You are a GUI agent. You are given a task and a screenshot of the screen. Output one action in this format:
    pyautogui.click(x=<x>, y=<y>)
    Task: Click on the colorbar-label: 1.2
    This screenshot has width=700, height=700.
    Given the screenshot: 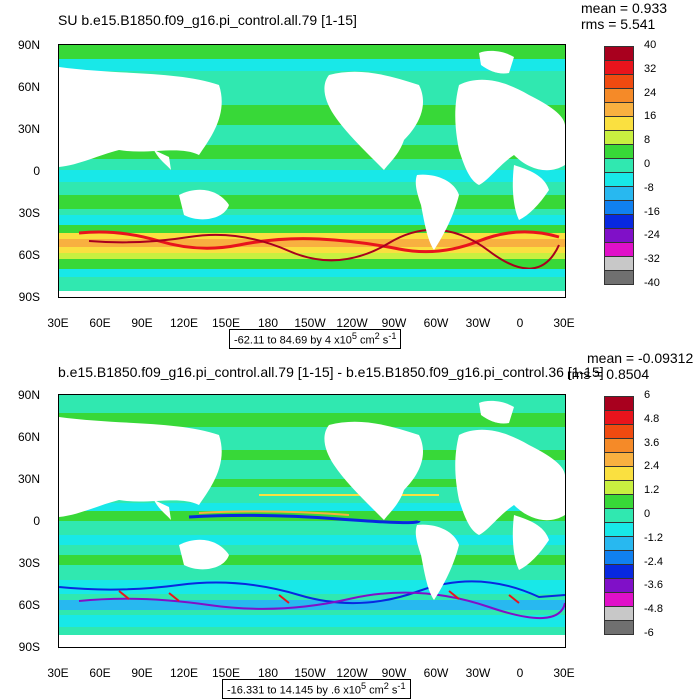 What is the action you would take?
    pyautogui.click(x=652, y=490)
    